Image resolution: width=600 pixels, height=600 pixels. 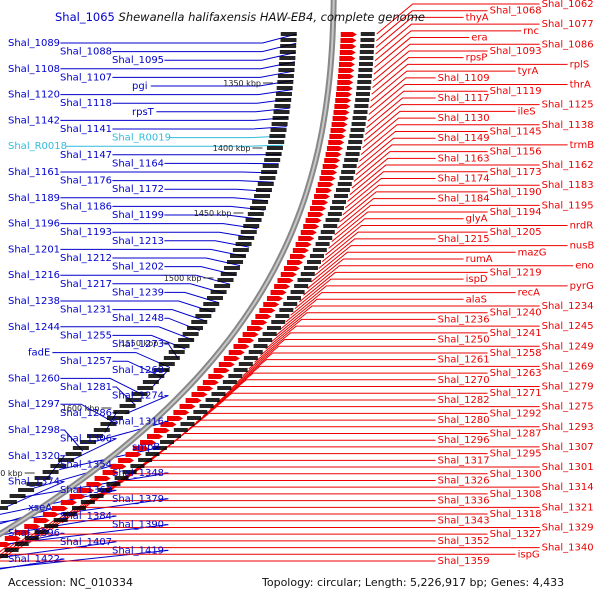 What do you see at coordinates (568, 125) in the screenshot?
I see `right-gene-label: Shal_1138` at bounding box center [568, 125].